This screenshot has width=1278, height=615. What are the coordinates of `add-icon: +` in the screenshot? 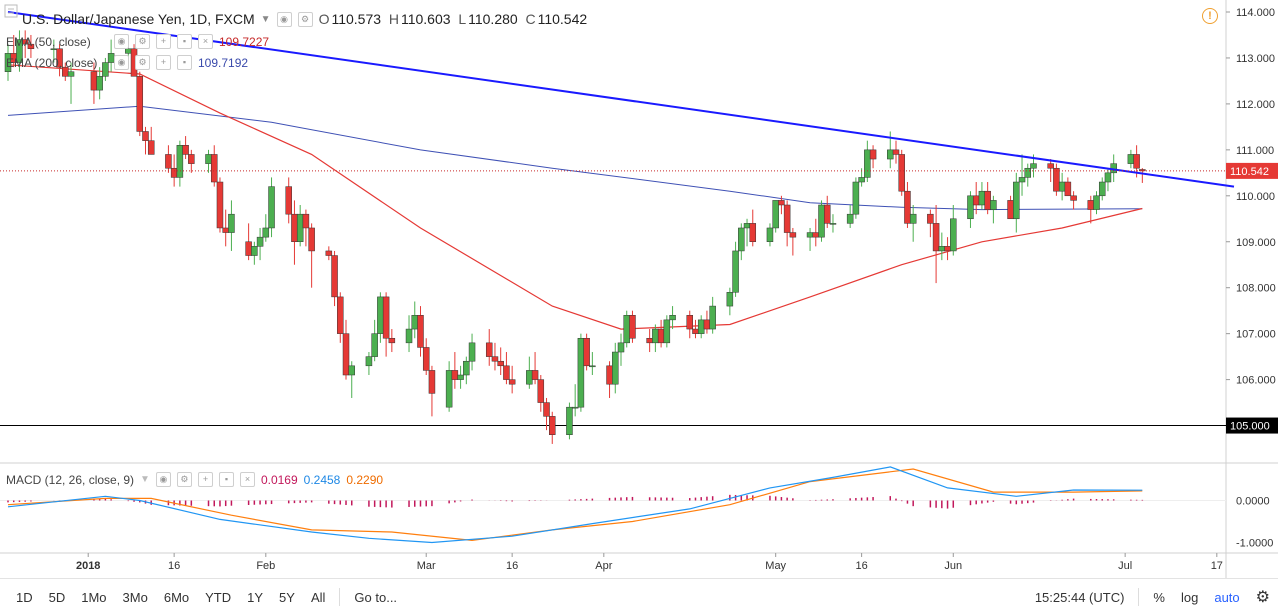 It's located at (163, 41).